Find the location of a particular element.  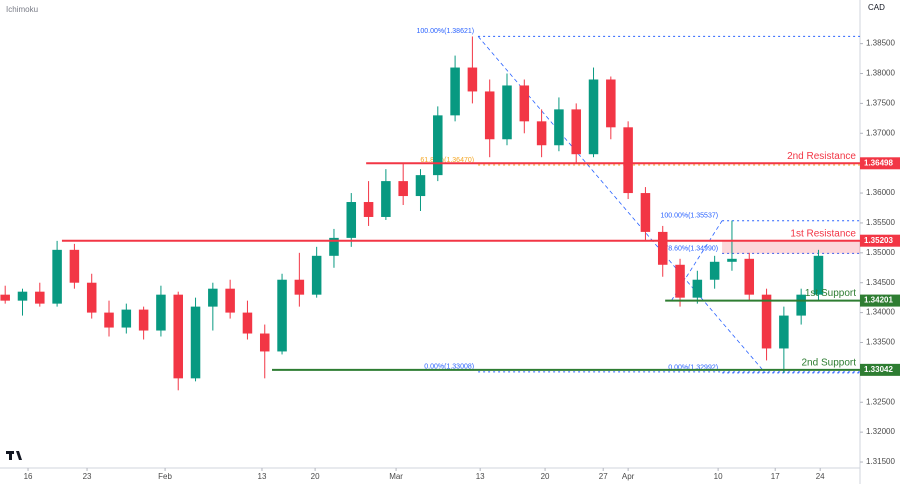

level-price: 1.33042 is located at coordinates (878, 369).